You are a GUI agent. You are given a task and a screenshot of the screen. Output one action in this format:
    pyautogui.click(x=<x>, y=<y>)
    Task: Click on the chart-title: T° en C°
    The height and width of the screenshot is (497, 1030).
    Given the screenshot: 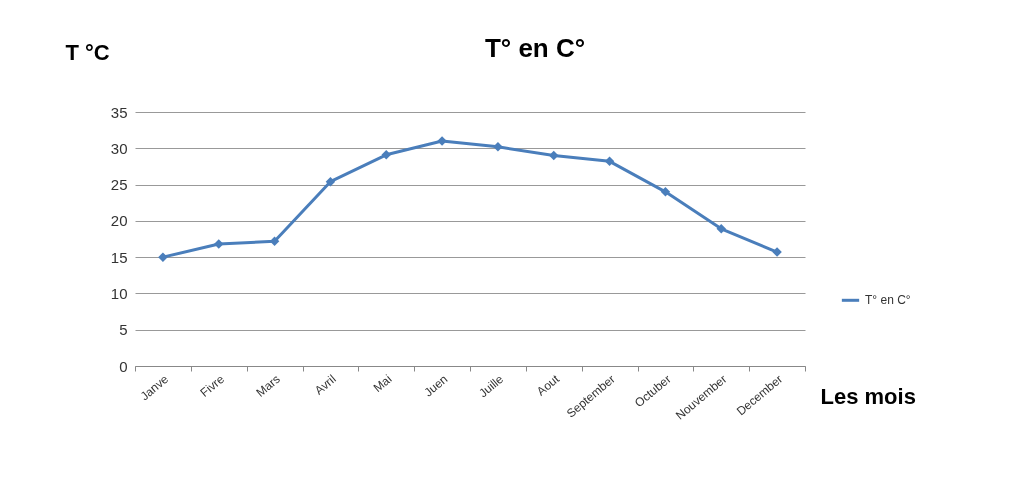 What is the action you would take?
    pyautogui.click(x=535, y=48)
    